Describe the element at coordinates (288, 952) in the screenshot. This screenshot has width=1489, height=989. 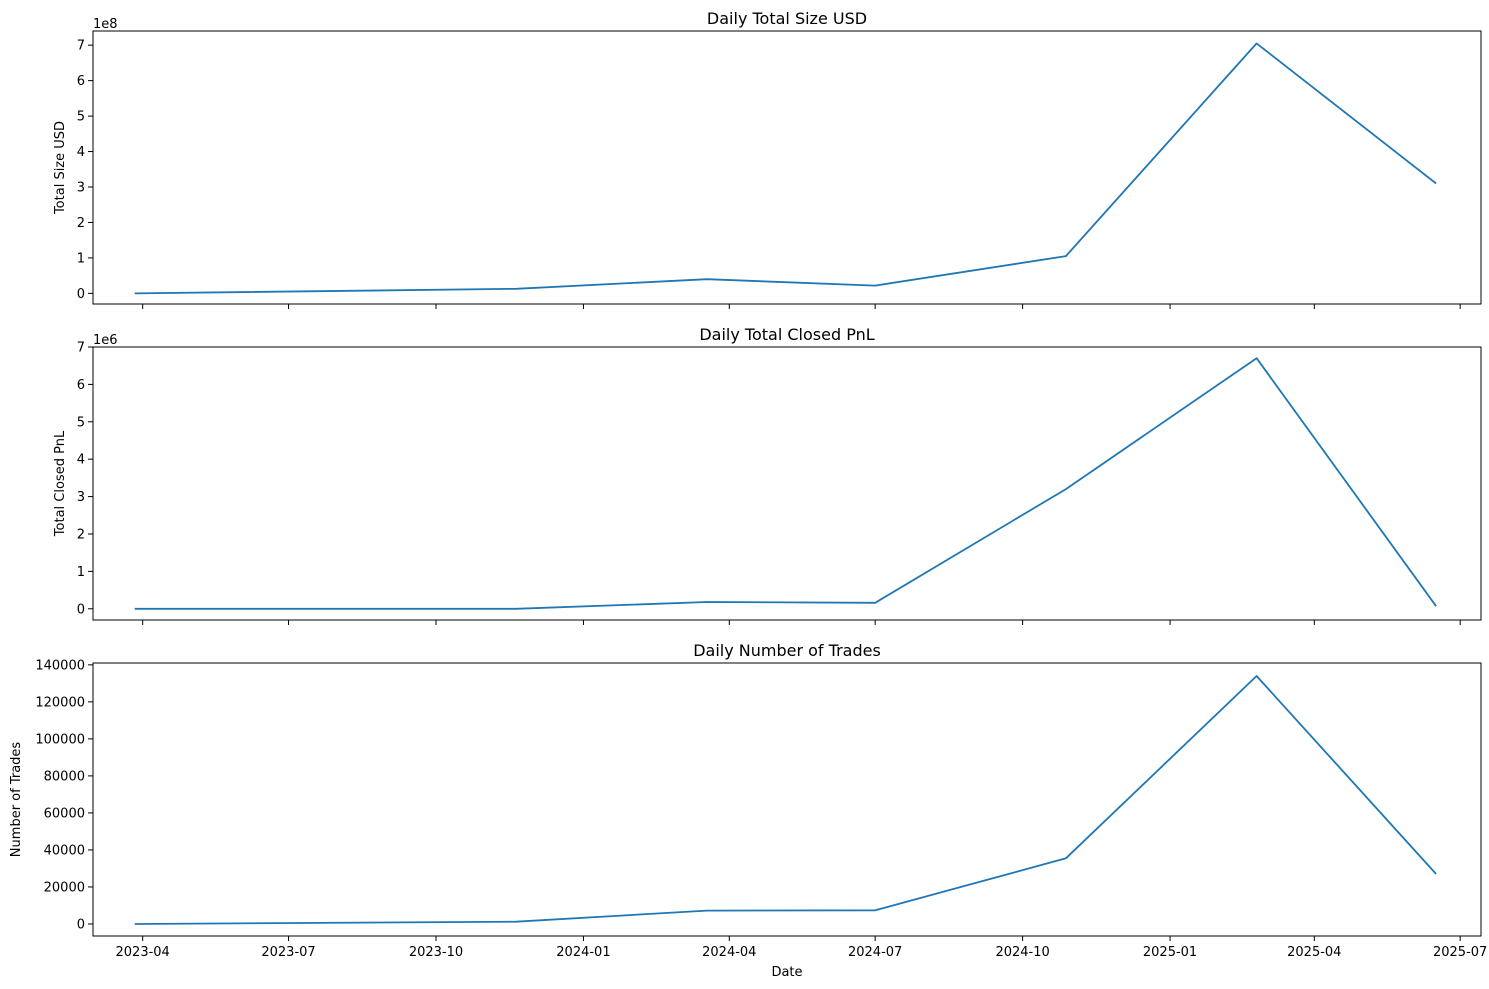
I see `x-tick-label: 2023-07` at that location.